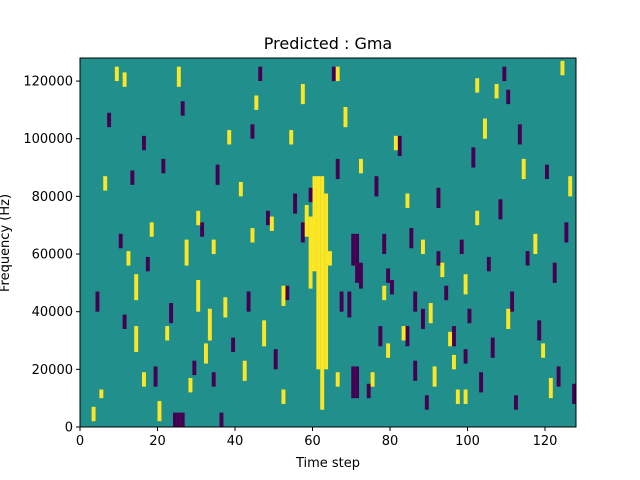  I want to click on y-tick-label: 40000, so click(52, 312).